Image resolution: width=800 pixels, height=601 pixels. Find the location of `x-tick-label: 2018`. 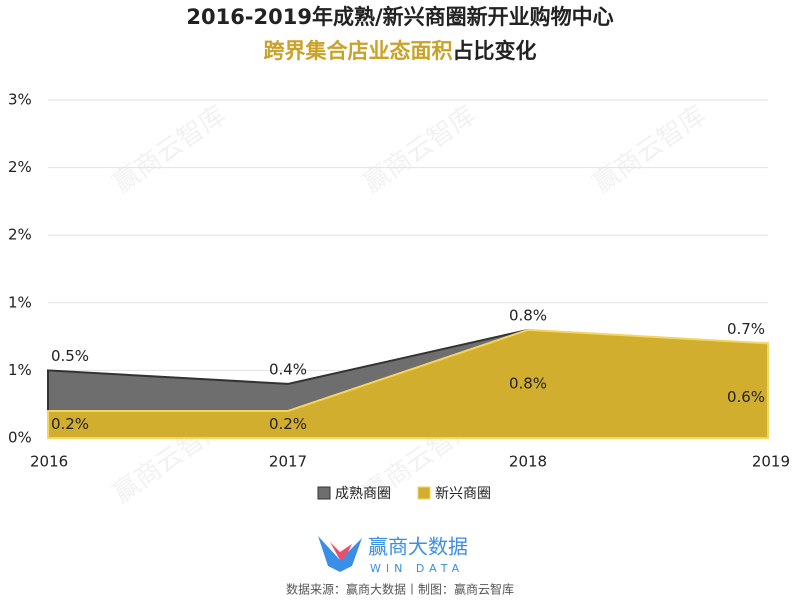

x-tick-label: 2018 is located at coordinates (528, 462).